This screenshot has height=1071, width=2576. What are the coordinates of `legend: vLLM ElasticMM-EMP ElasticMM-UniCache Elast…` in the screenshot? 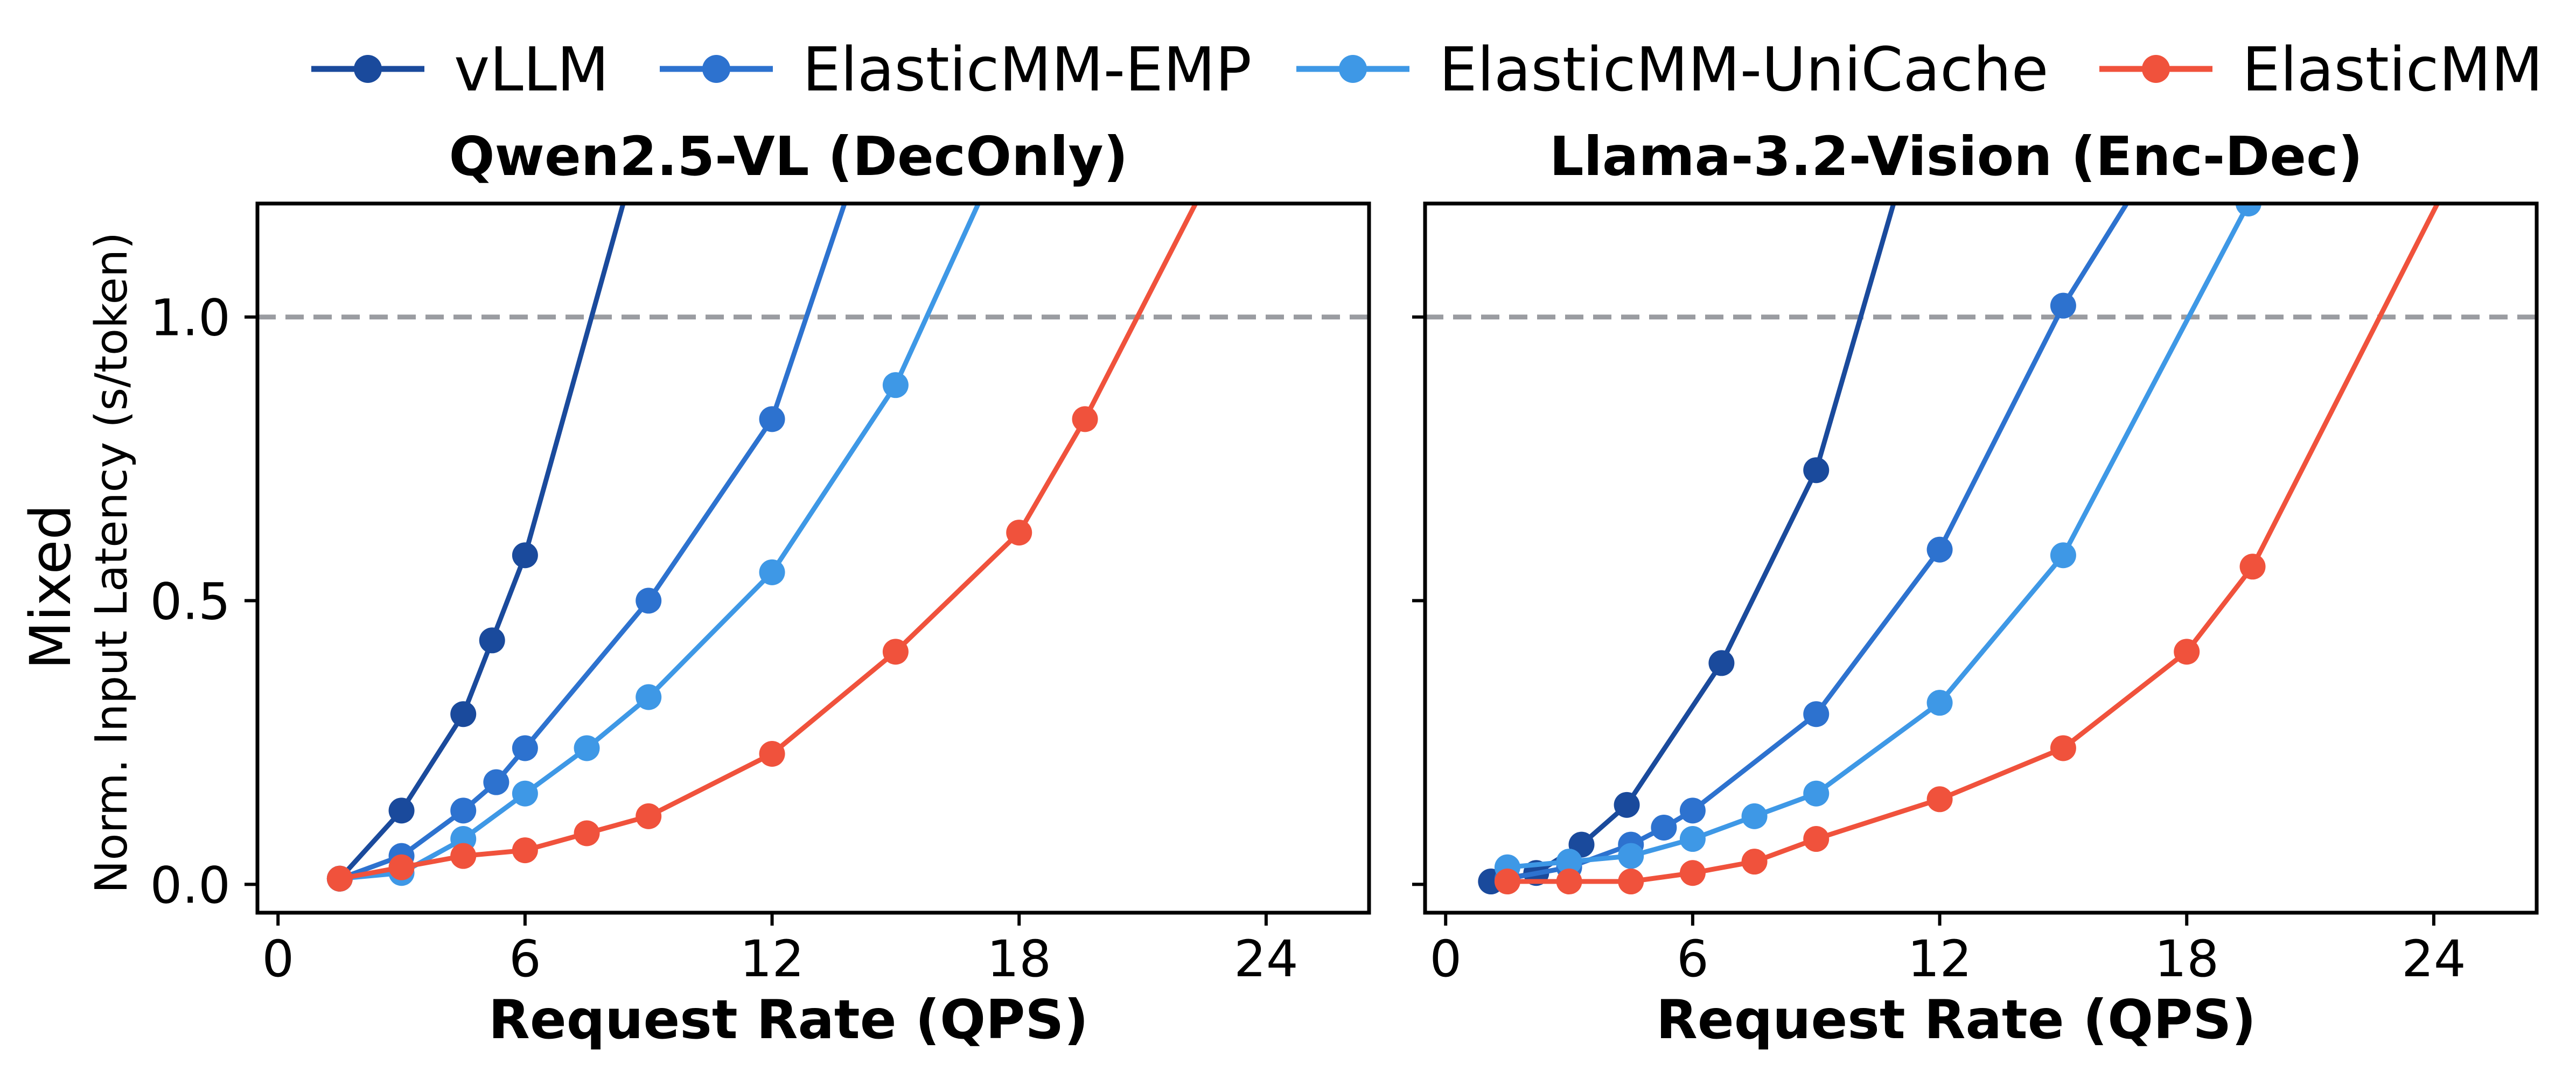 It's located at (1427, 70).